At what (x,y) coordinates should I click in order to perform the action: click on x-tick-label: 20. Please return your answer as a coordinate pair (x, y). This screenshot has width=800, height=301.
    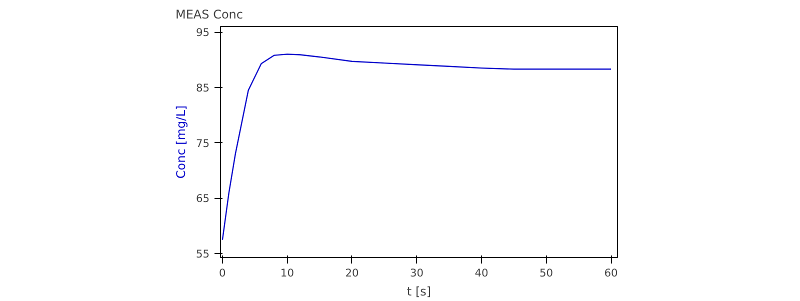
    Looking at the image, I should click on (352, 273).